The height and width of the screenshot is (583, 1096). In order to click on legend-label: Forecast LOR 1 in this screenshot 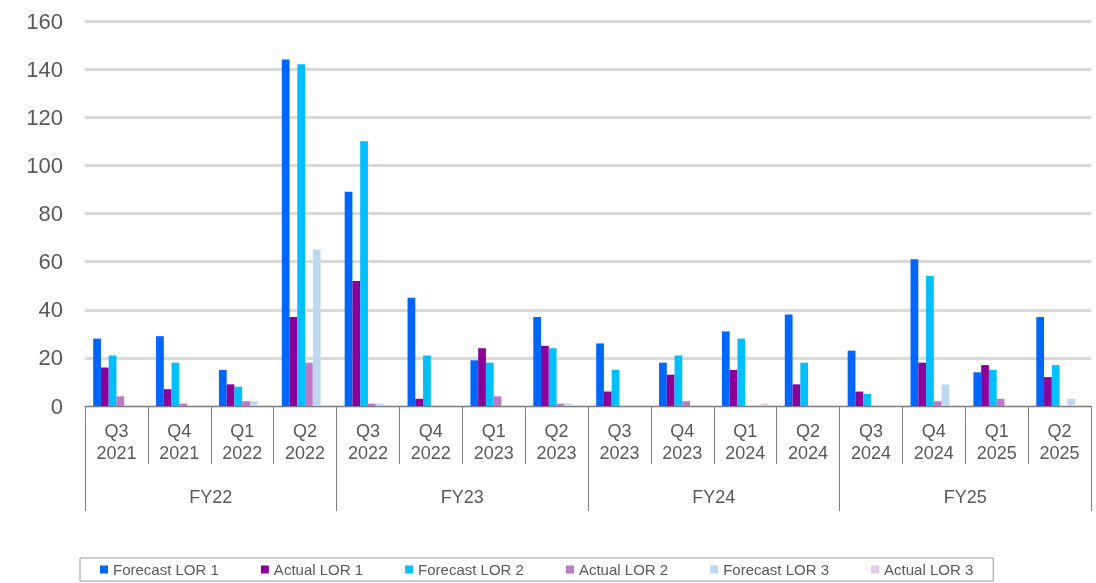, I will do `click(166, 569)`.